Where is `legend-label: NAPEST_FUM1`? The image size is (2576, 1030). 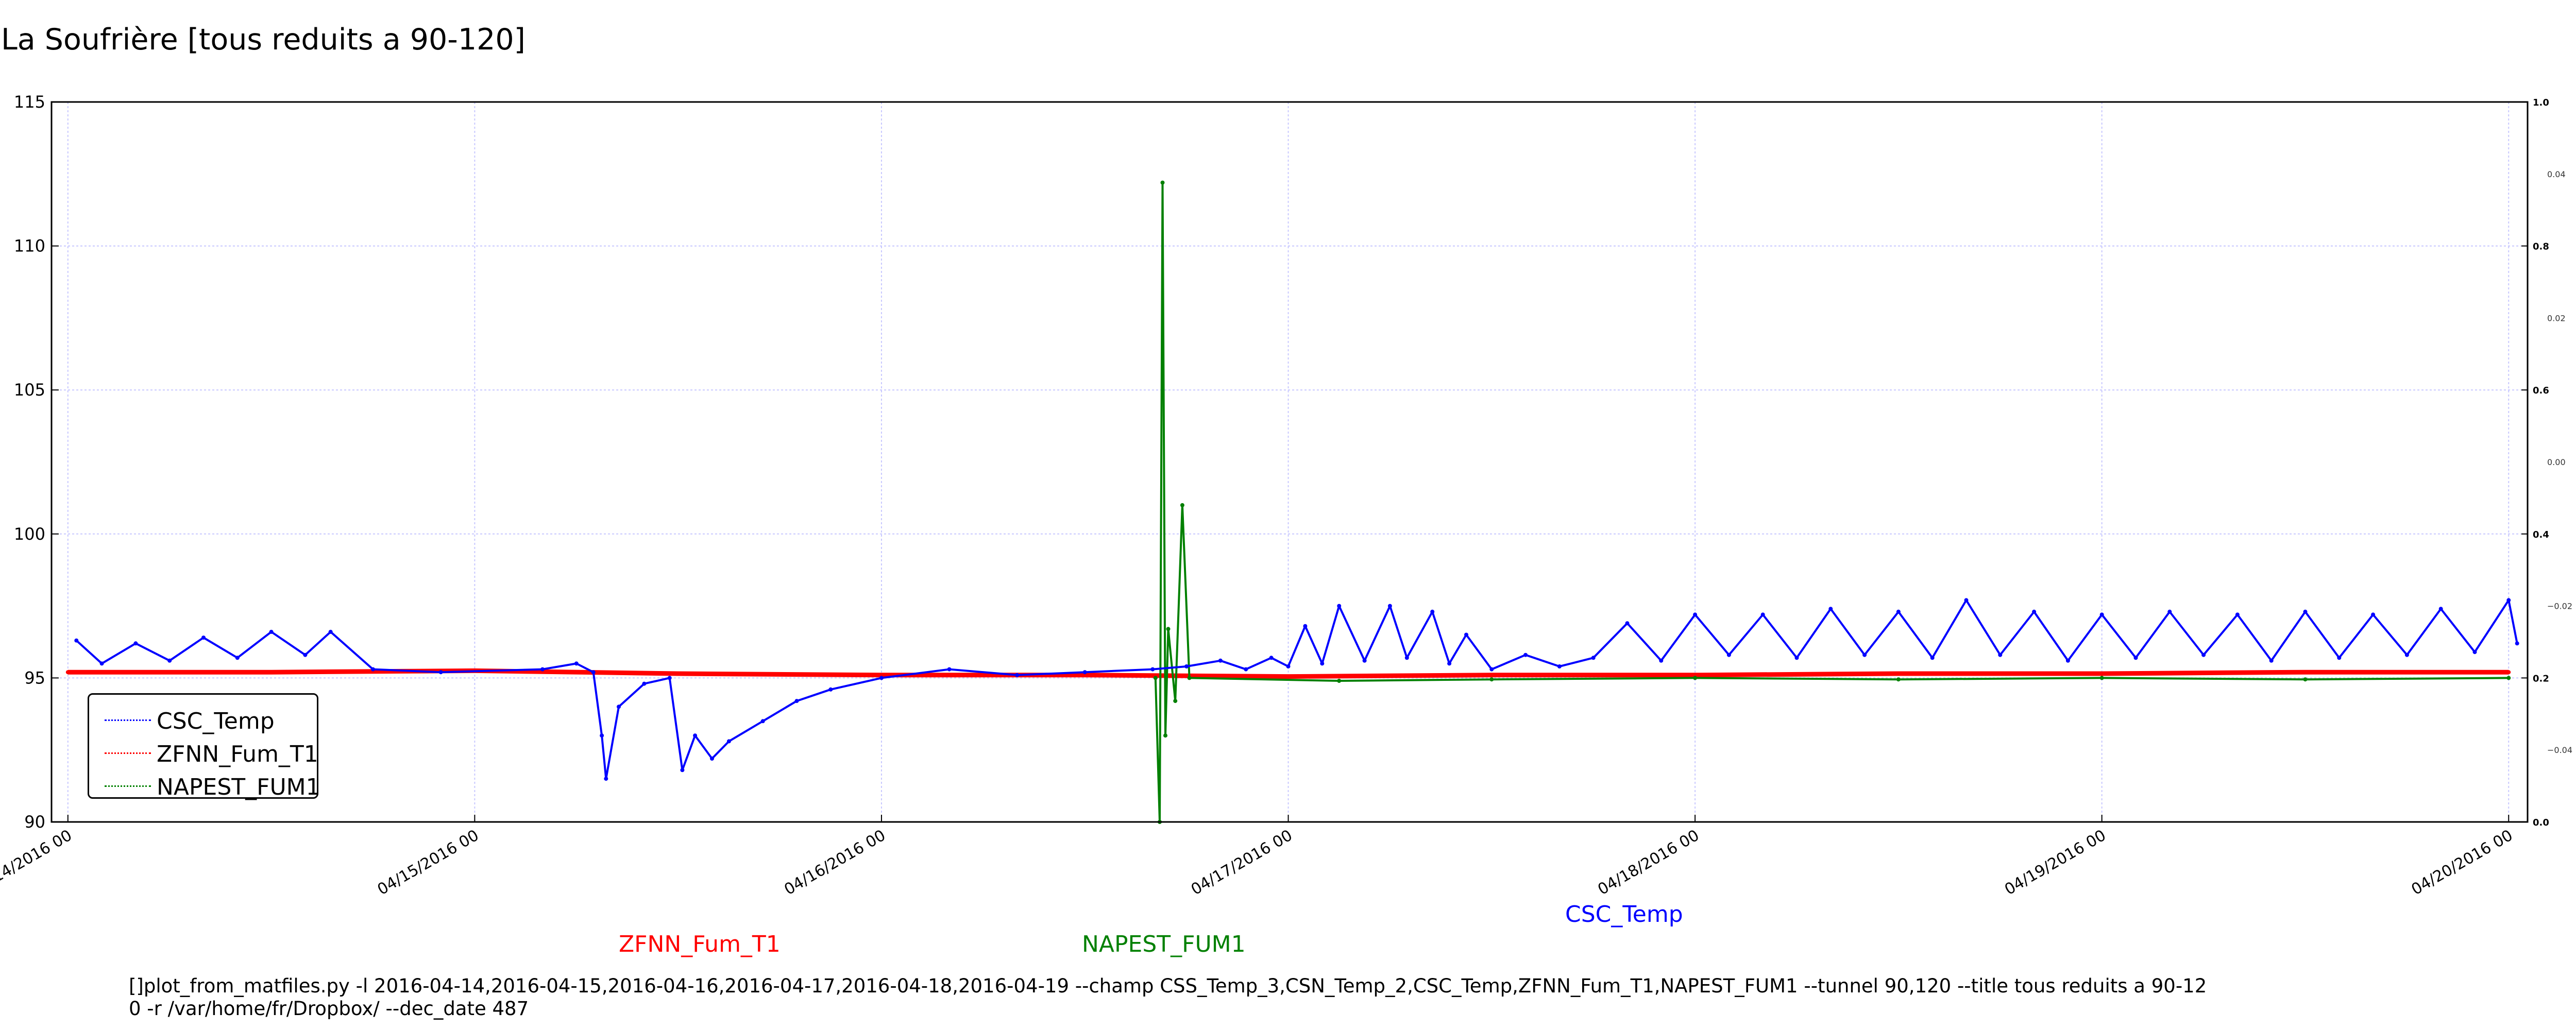 legend-label: NAPEST_FUM1 is located at coordinates (238, 787).